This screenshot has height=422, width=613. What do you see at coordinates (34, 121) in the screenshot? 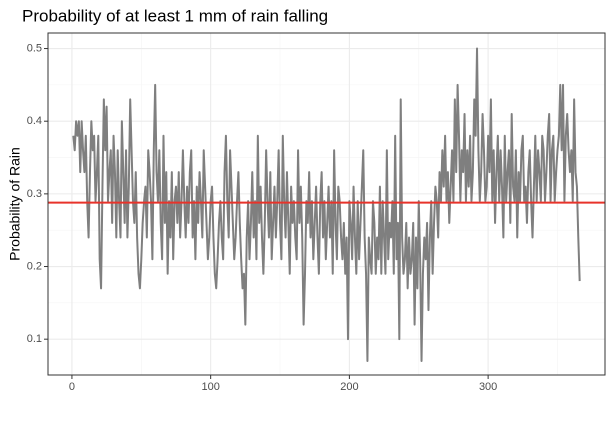
I see `y-tick-label: 0.4` at bounding box center [34, 121].